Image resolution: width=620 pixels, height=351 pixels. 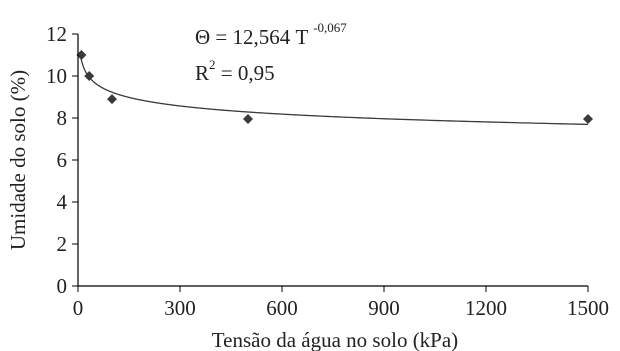 What do you see at coordinates (62, 118) in the screenshot?
I see `y-tick-label: 8` at bounding box center [62, 118].